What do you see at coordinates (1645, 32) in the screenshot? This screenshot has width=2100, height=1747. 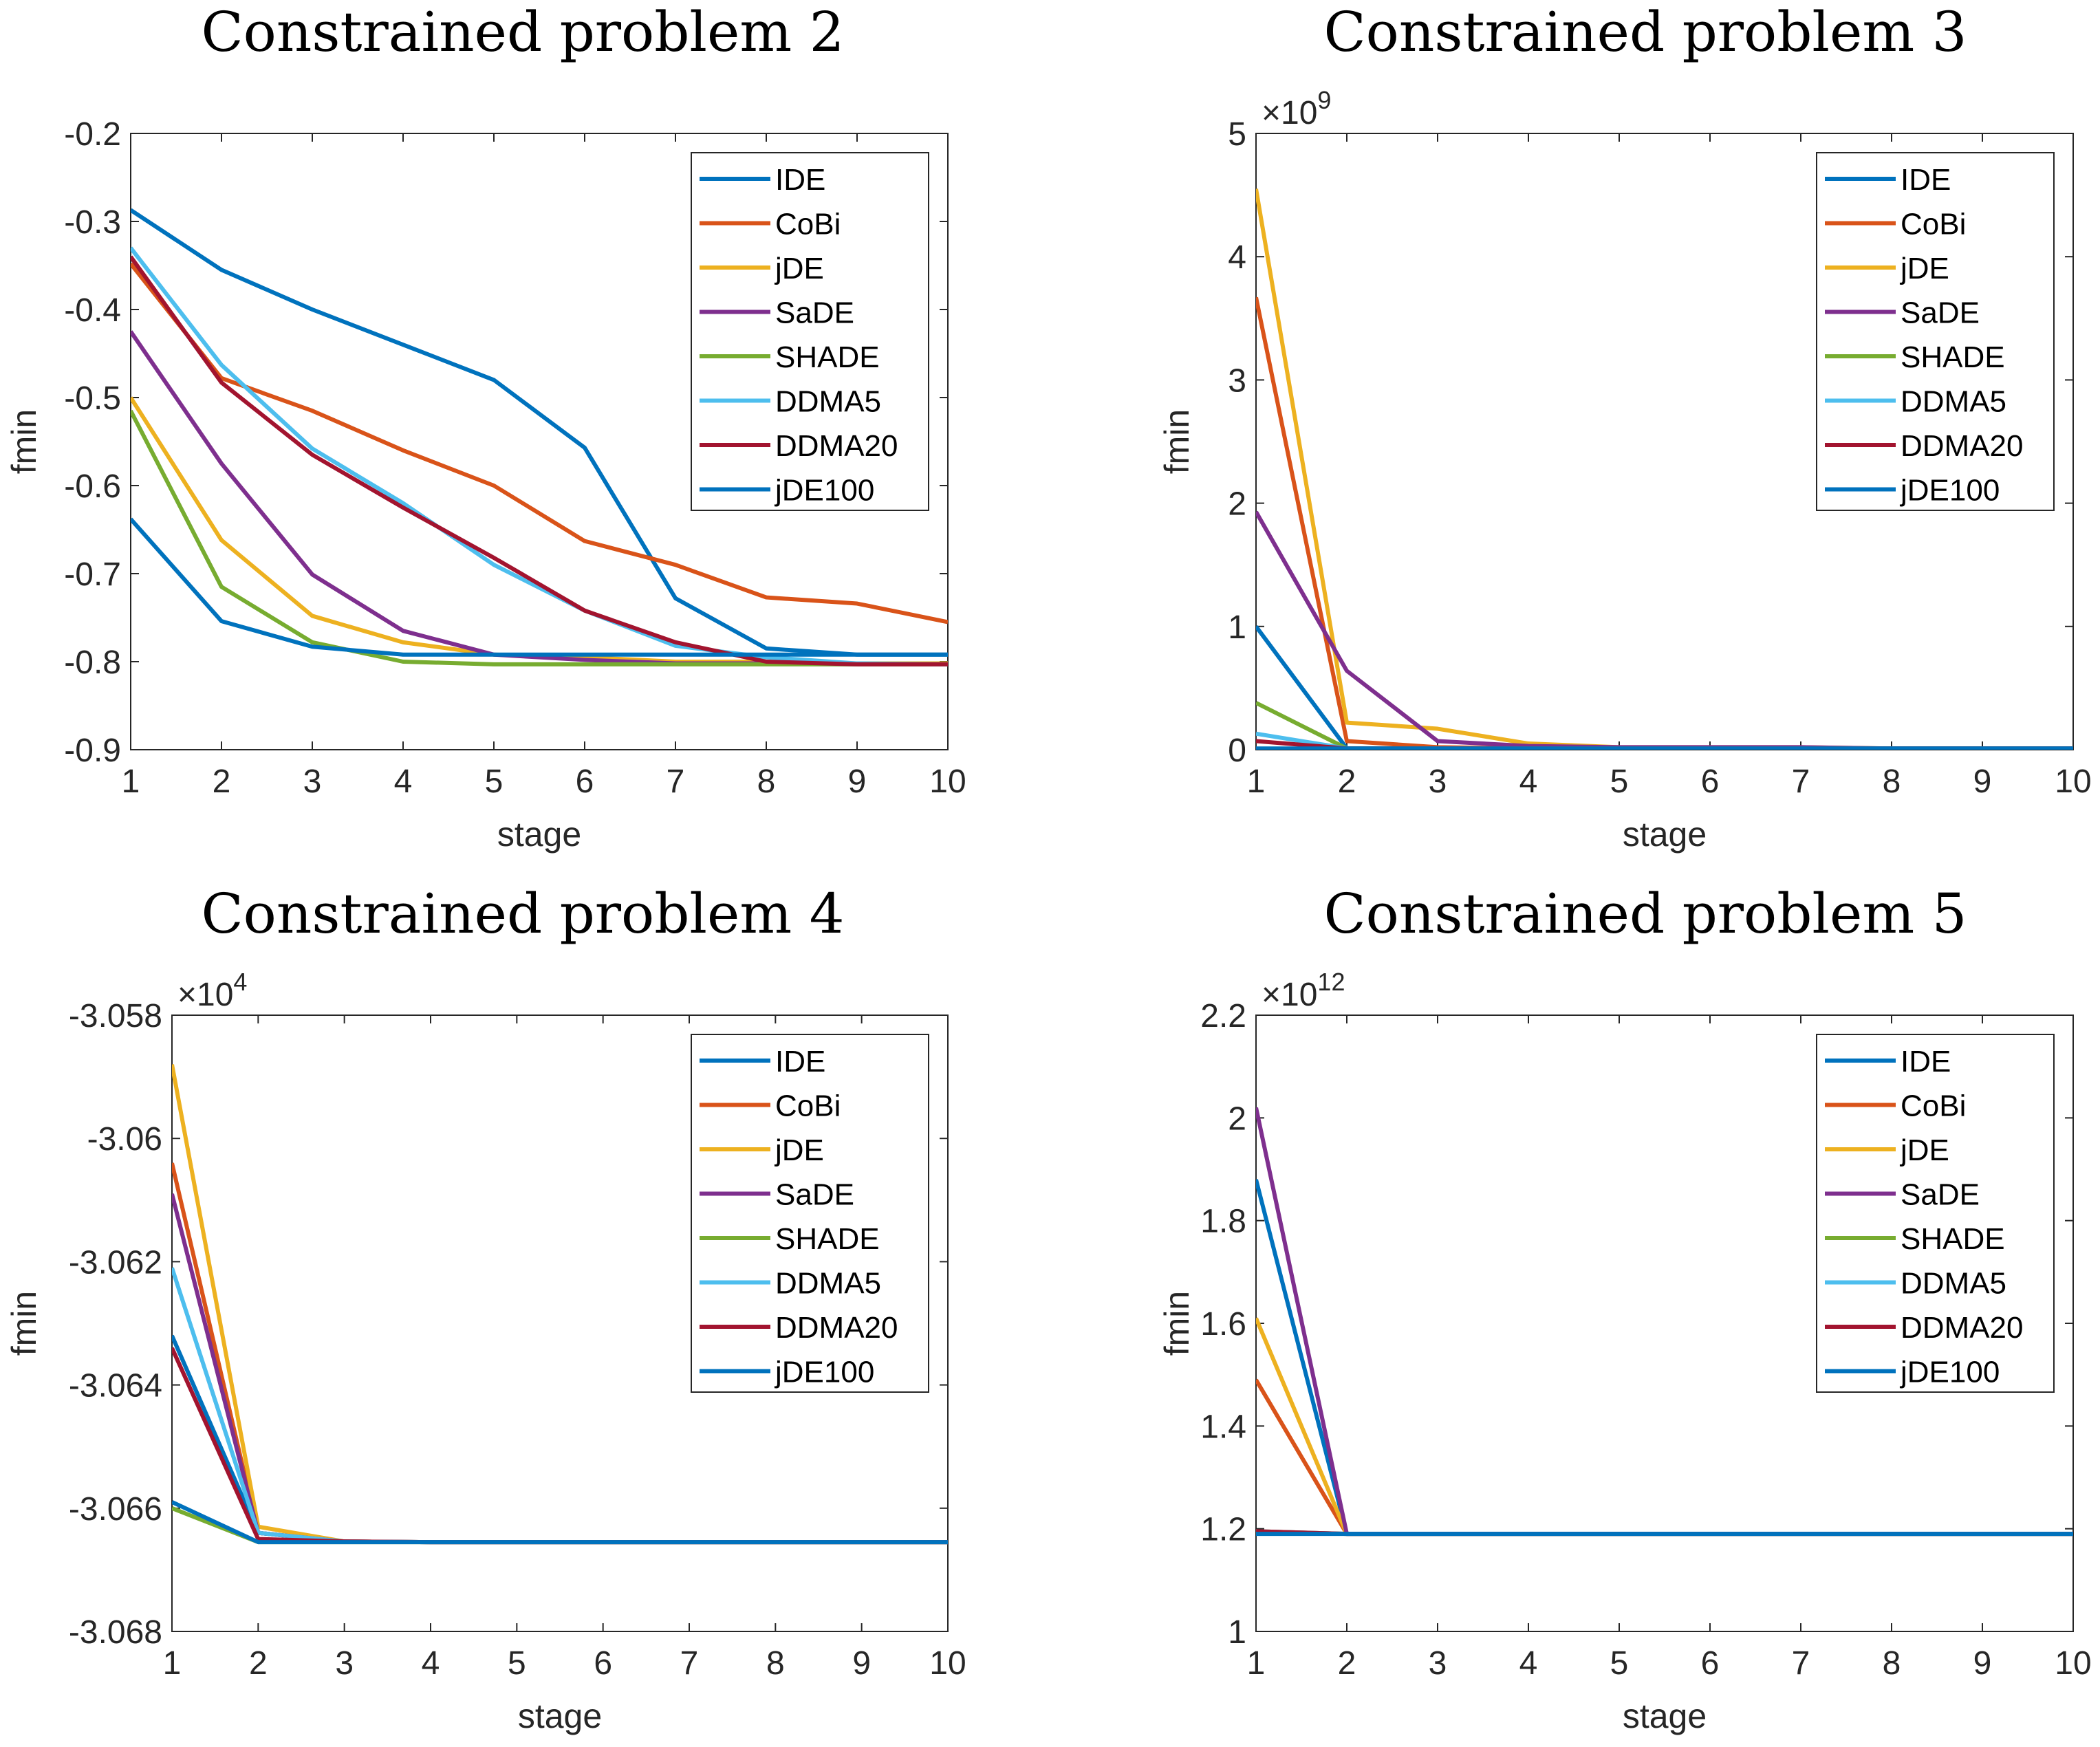 I see `chart-title: Constrained problem 3` at bounding box center [1645, 32].